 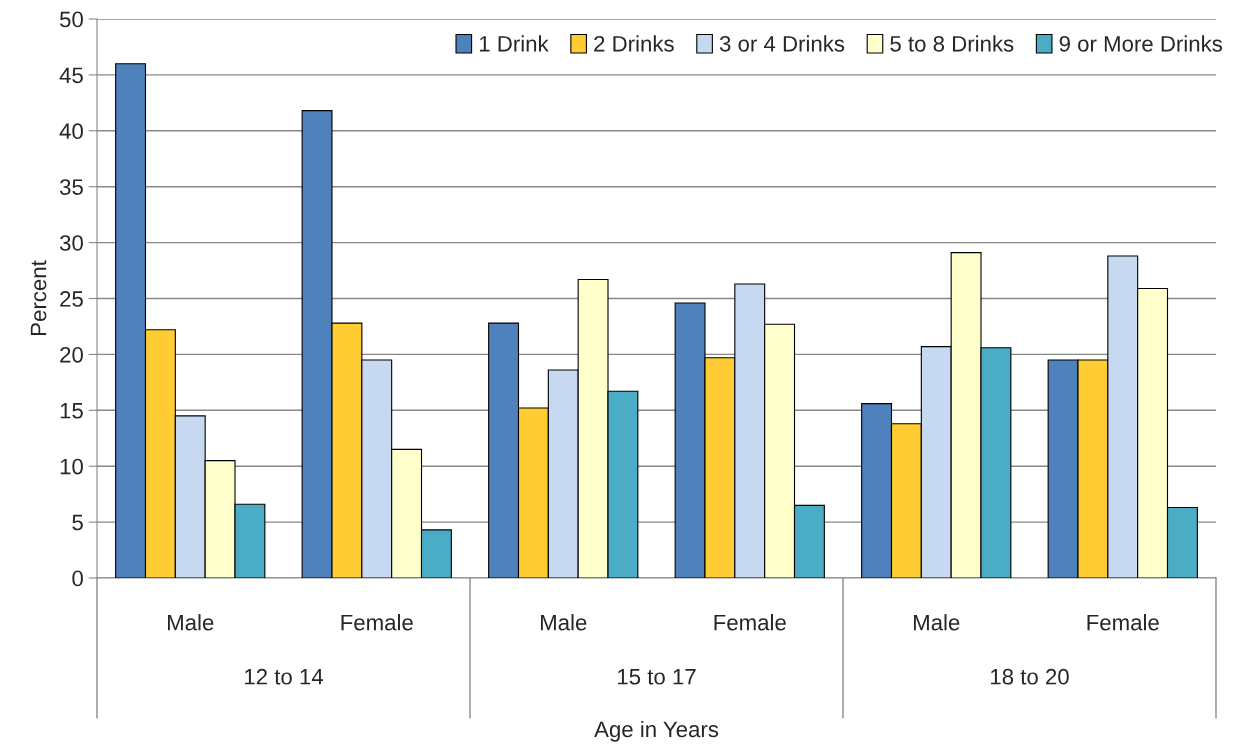 I want to click on y-tick-label: 40, so click(x=71, y=131).